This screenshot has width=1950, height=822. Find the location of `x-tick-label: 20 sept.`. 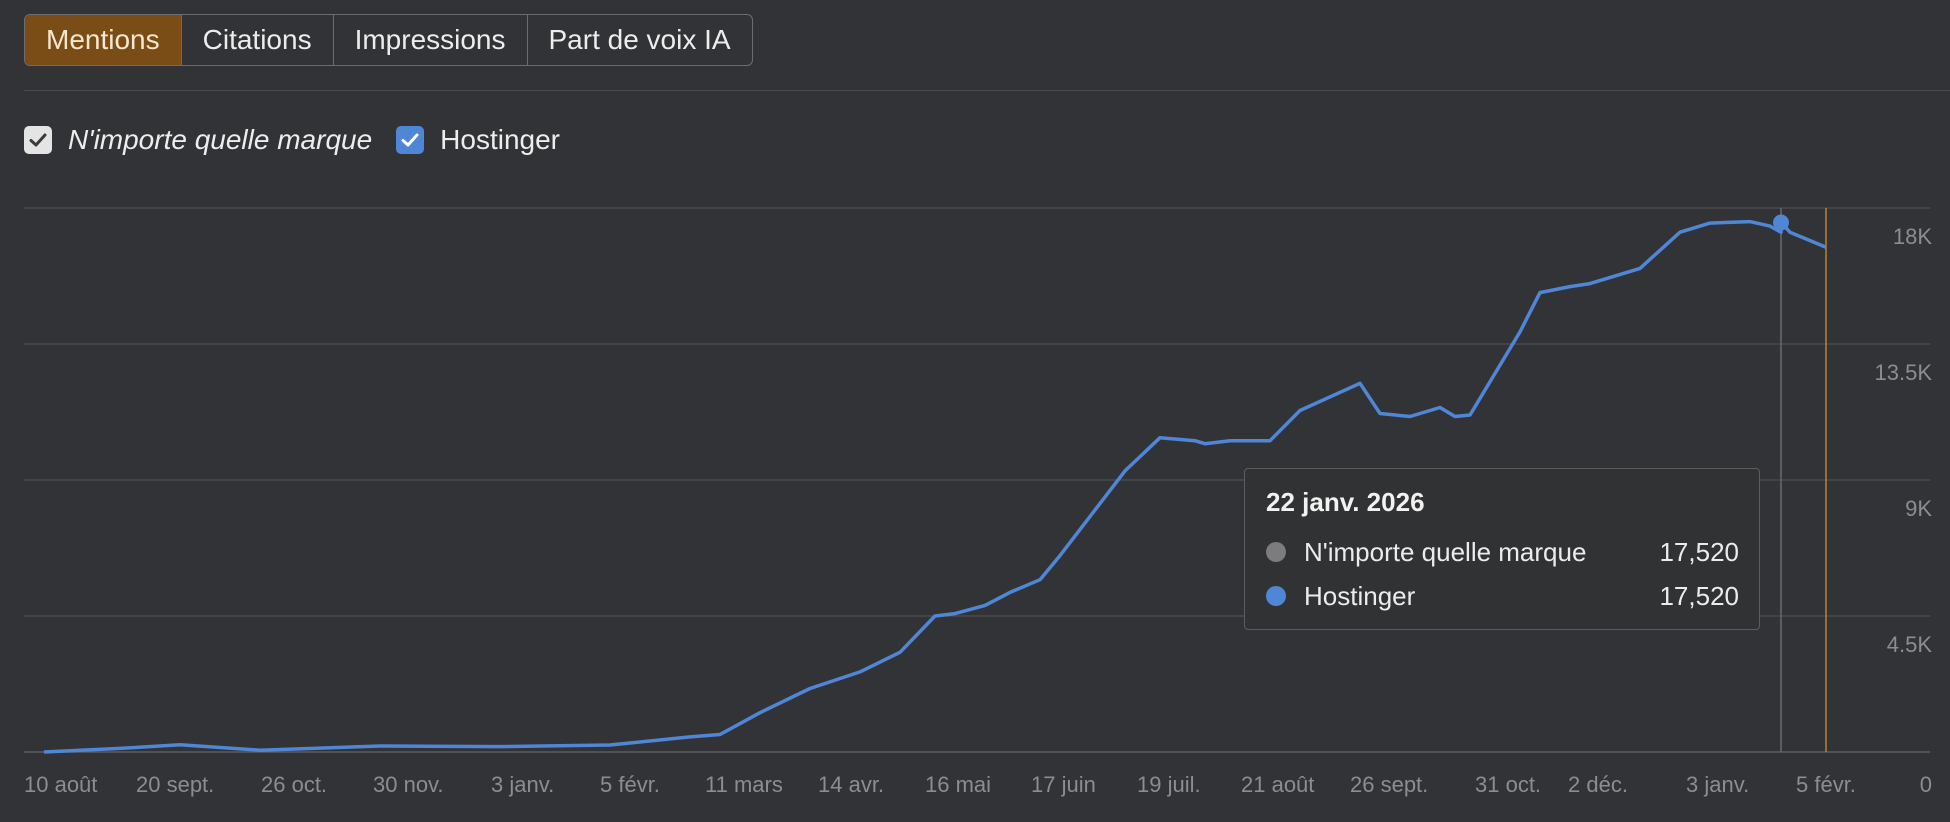

x-tick-label: 20 sept. is located at coordinates (175, 784).